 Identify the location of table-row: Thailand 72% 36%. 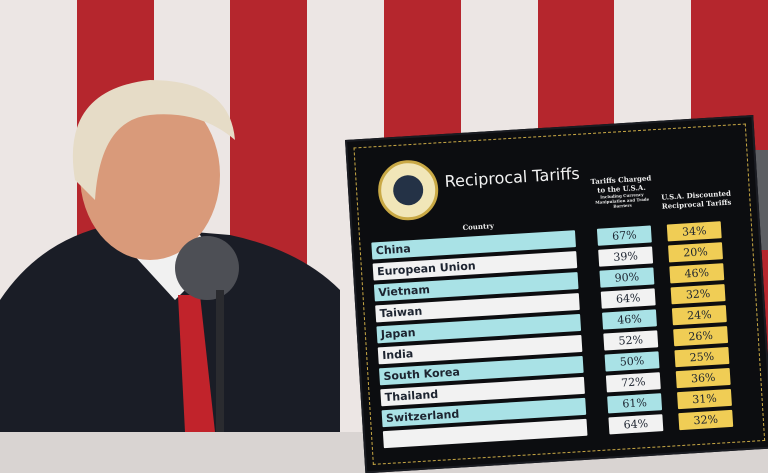
(555, 387).